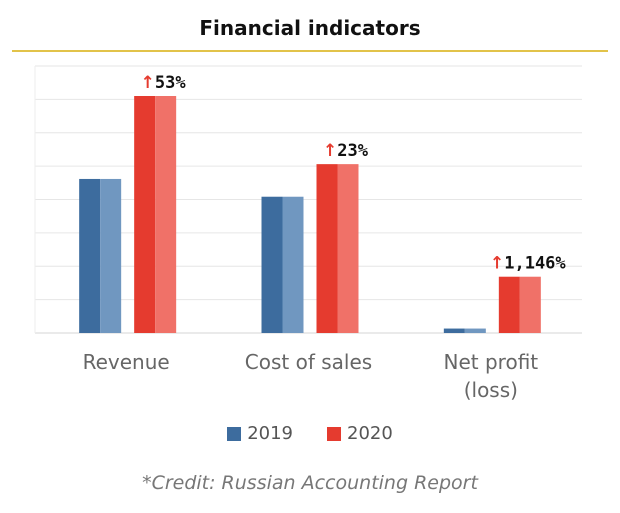  What do you see at coordinates (491, 390) in the screenshot?
I see `x-tick-label-2: (loss)` at bounding box center [491, 390].